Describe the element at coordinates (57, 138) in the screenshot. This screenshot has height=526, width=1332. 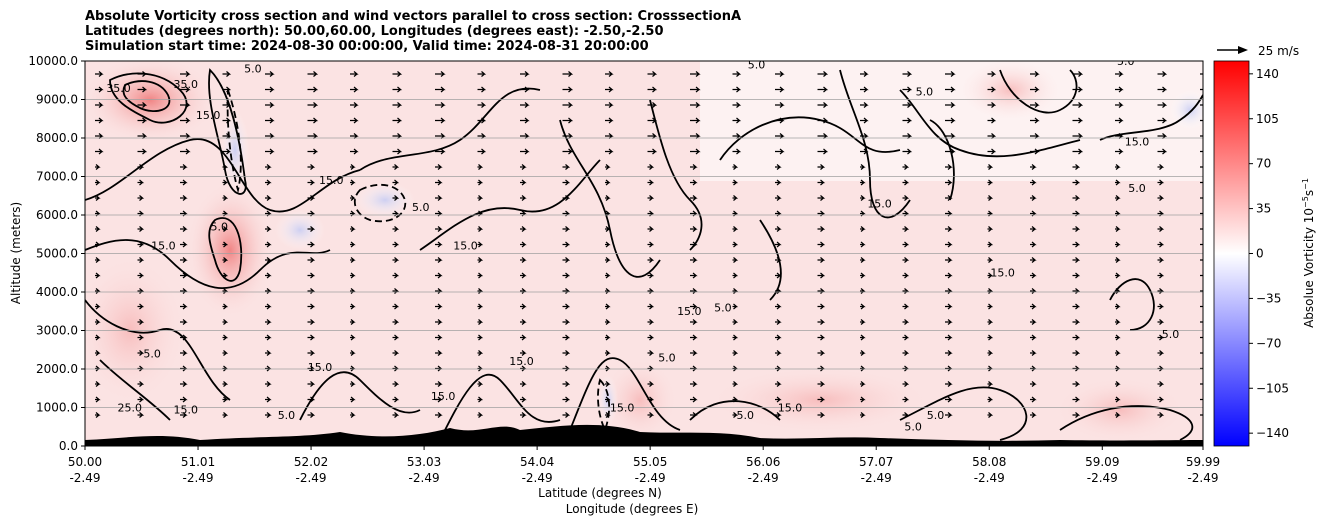
I see `y-tick-label: 8000.0` at that location.